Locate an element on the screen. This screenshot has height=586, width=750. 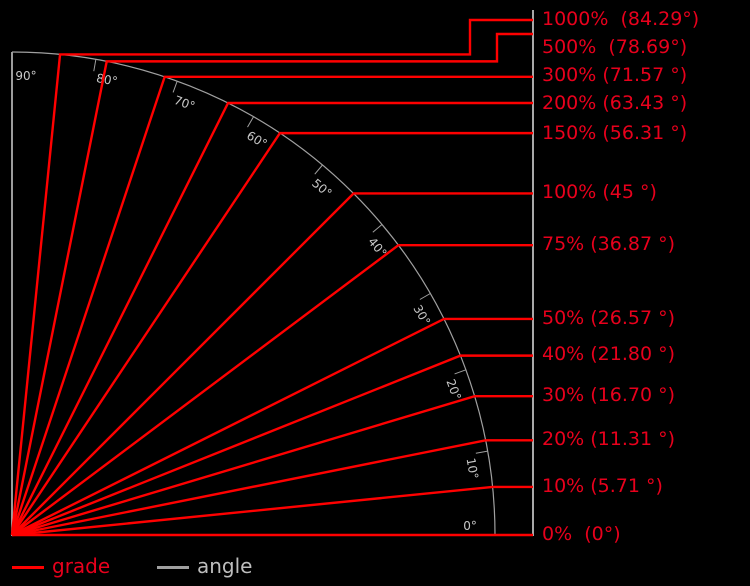
angle-tick-label: 60° is located at coordinates (256, 139).